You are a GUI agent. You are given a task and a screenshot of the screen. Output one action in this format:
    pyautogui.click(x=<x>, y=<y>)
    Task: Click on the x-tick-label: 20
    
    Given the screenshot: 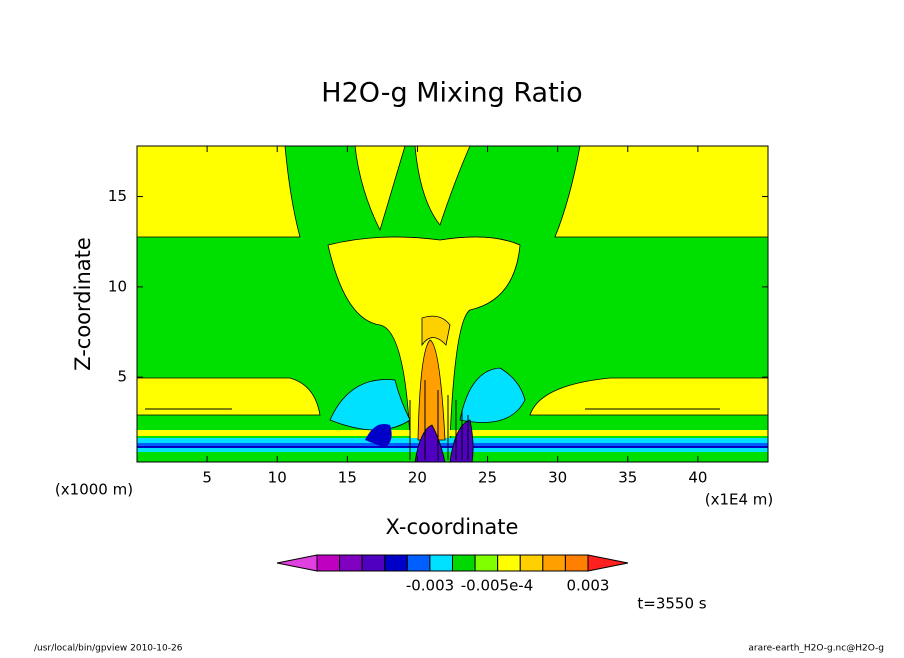 What is the action you would take?
    pyautogui.click(x=417, y=478)
    